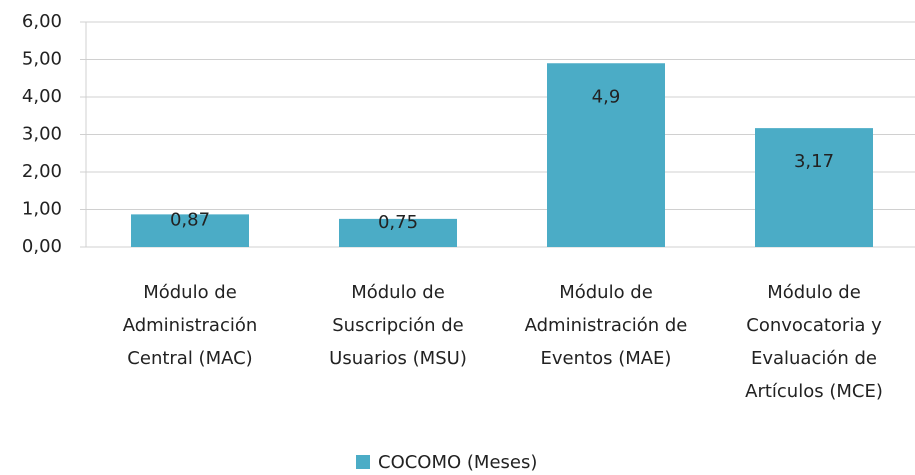  Describe the element at coordinates (363, 462) in the screenshot. I see `legend-swatch` at that location.